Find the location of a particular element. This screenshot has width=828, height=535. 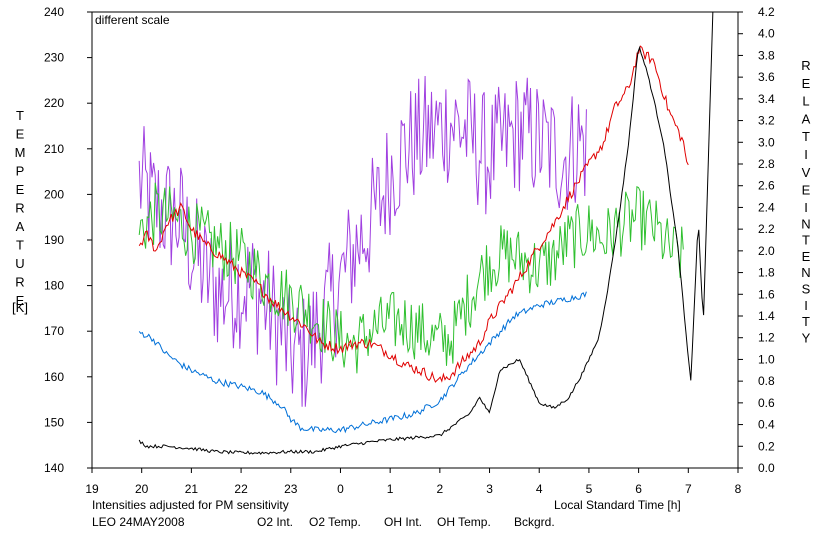

legend-item: O2 Int. is located at coordinates (275, 522).